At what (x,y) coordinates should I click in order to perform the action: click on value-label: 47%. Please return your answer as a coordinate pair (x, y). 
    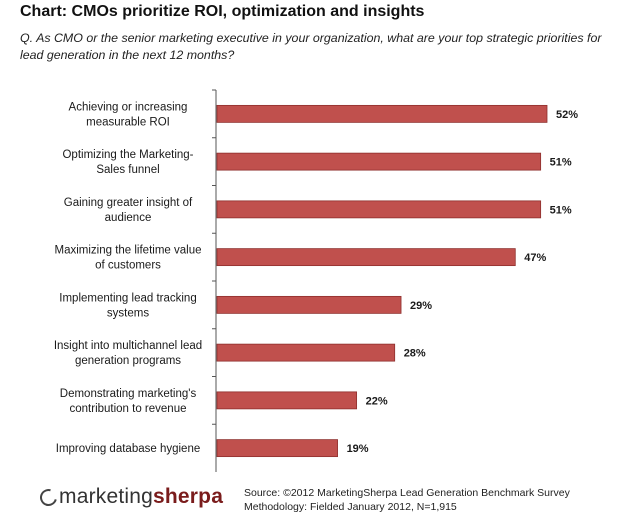
    Looking at the image, I should click on (535, 258).